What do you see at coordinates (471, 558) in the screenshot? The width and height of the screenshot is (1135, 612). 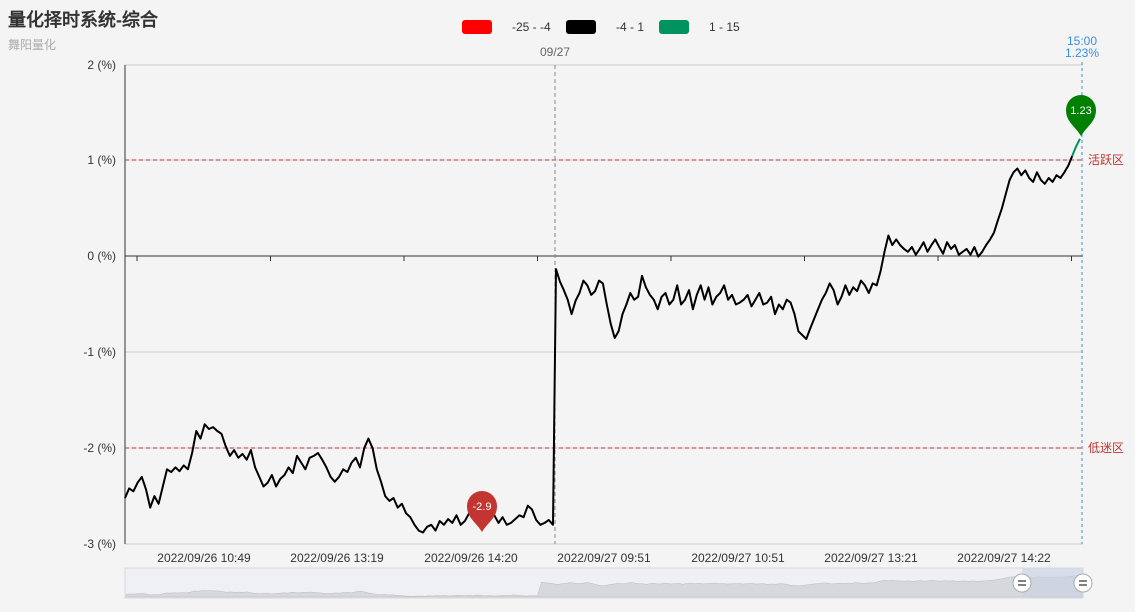 I see `x-tick-label: 2022/09/26 14:20` at bounding box center [471, 558].